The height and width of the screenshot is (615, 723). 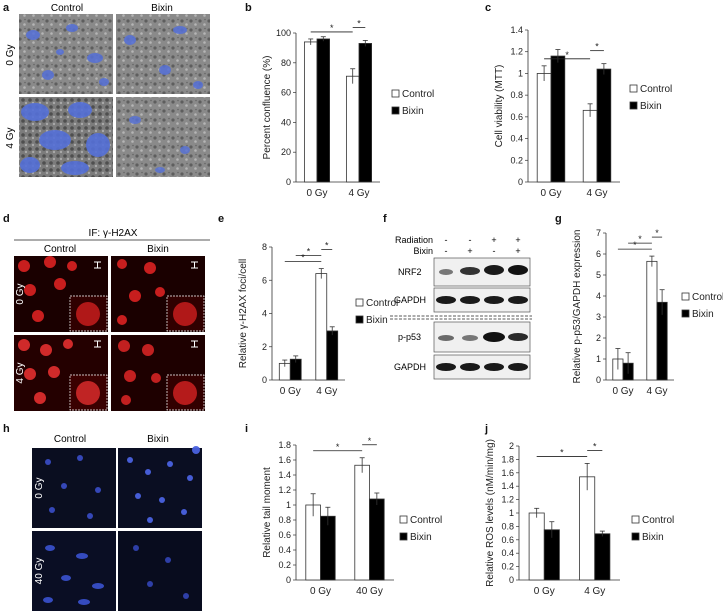 I want to click on g-x-tick-label: 0 Gy, so click(x=622, y=391).